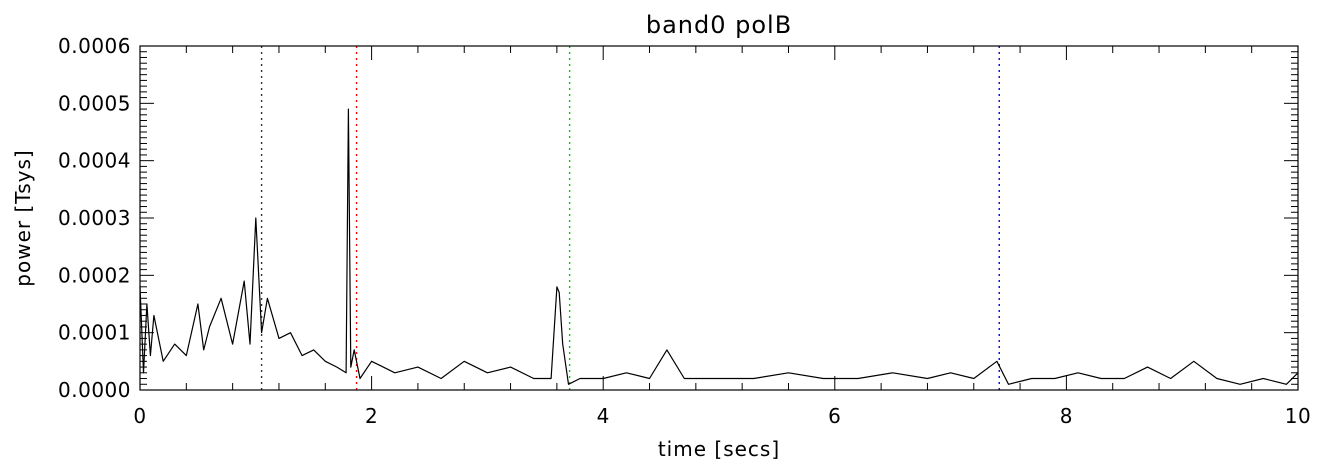 The width and height of the screenshot is (1324, 466). Describe the element at coordinates (94, 103) in the screenshot. I see `y-tick-label: 0.0005` at that location.